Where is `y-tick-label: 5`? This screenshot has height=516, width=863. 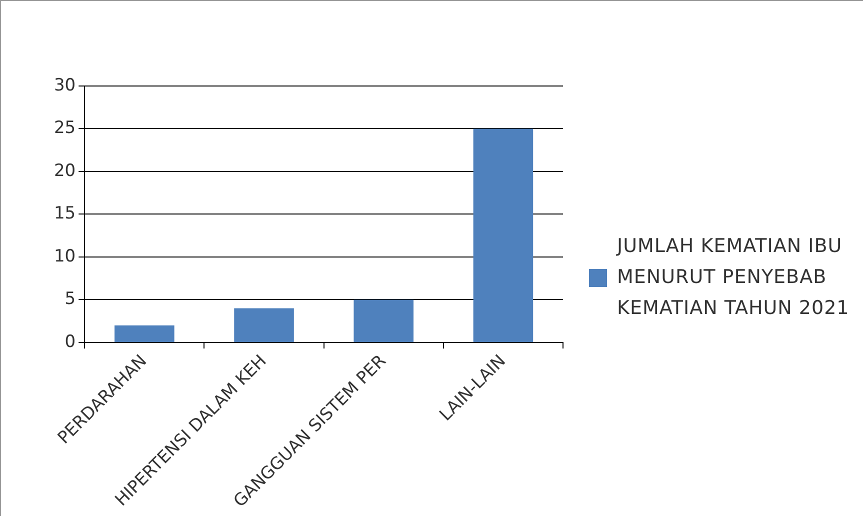 y-tick-label: 5 is located at coordinates (70, 299).